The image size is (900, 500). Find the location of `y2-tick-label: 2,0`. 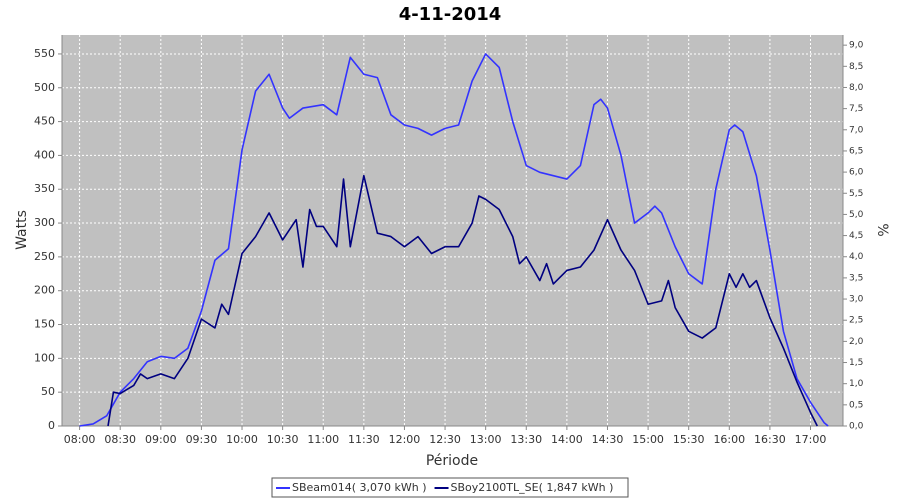

y2-tick-label: 2,0 is located at coordinates (856, 342).